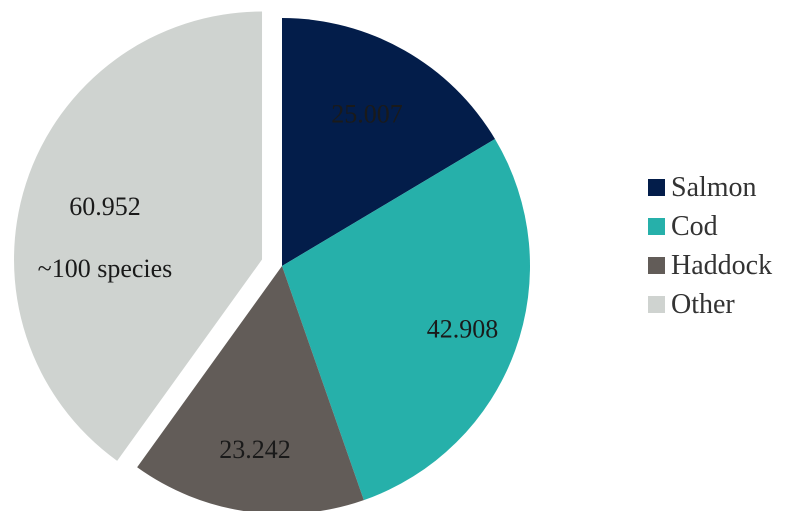 The height and width of the screenshot is (511, 802). I want to click on legend-swatch-haddock, so click(656, 265).